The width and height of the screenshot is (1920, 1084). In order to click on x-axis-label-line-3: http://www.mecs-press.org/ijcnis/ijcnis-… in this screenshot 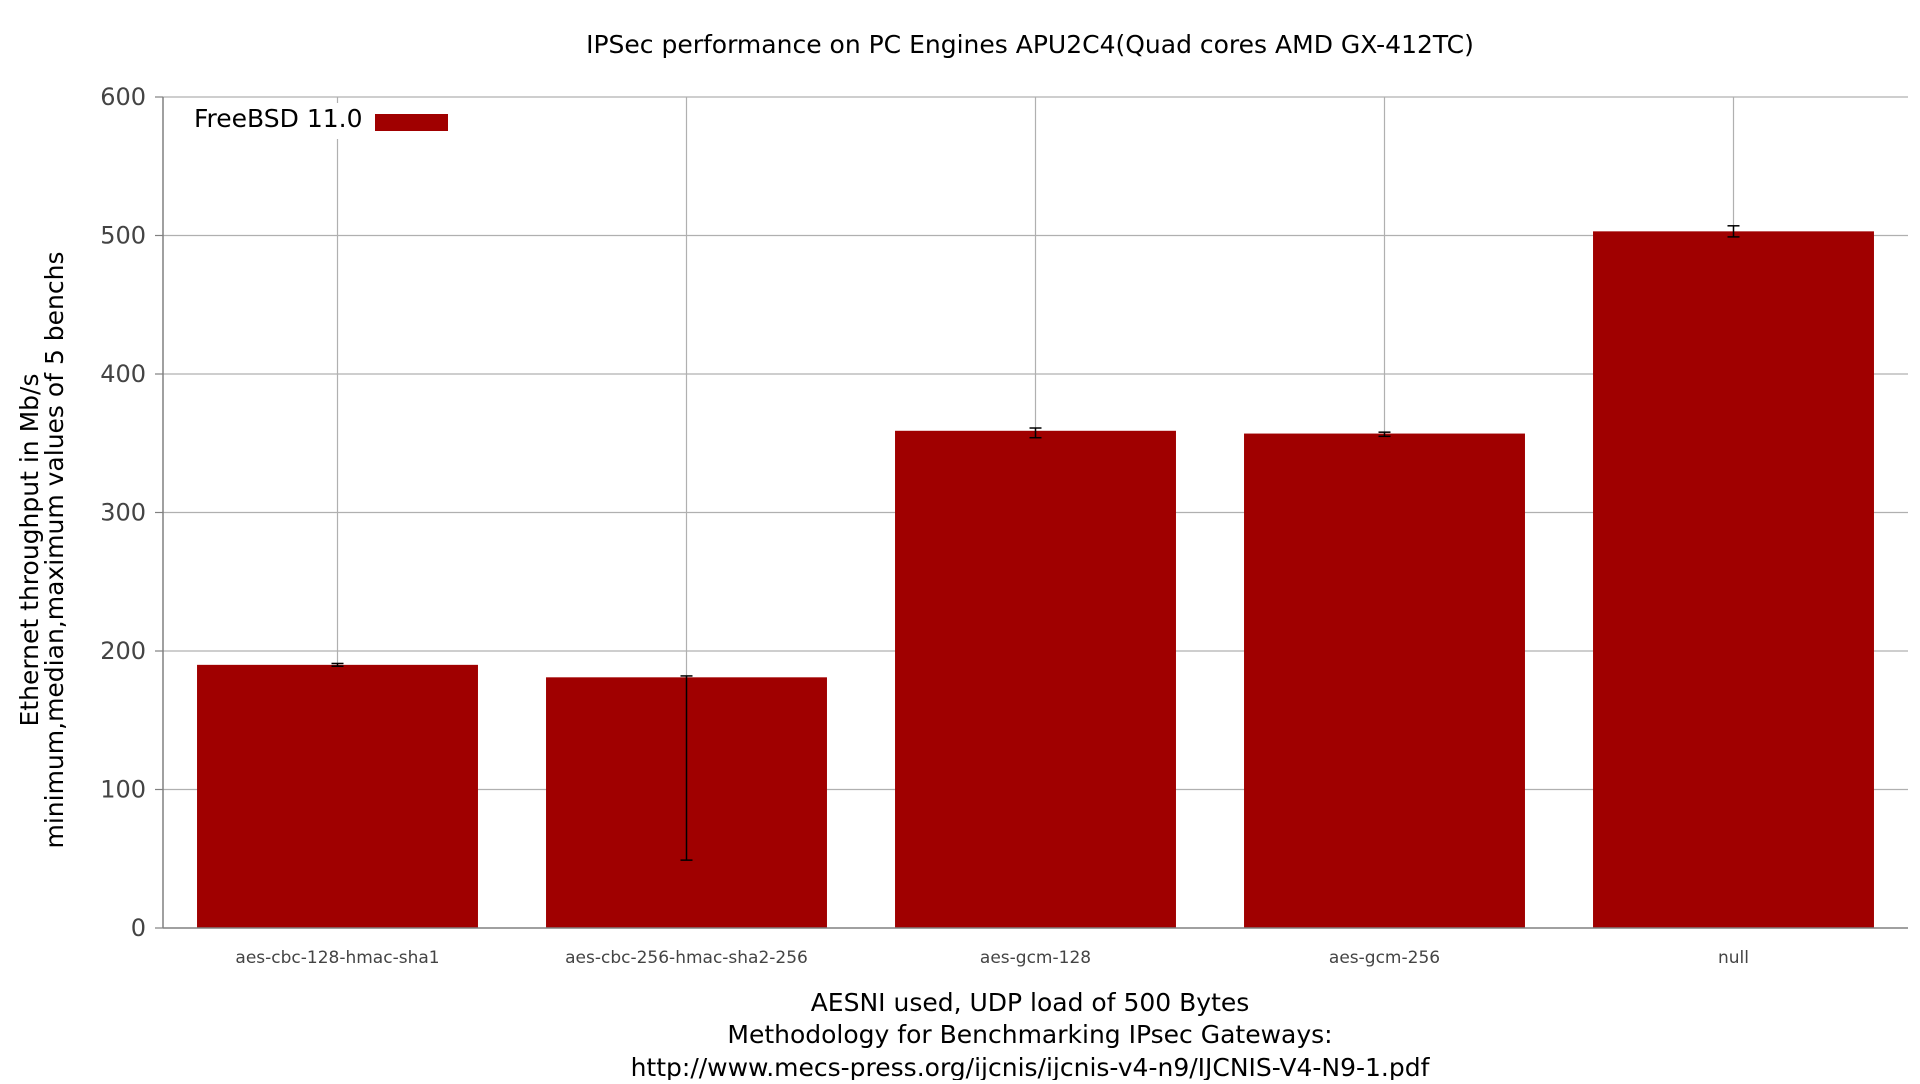, I will do `click(1031, 1066)`.